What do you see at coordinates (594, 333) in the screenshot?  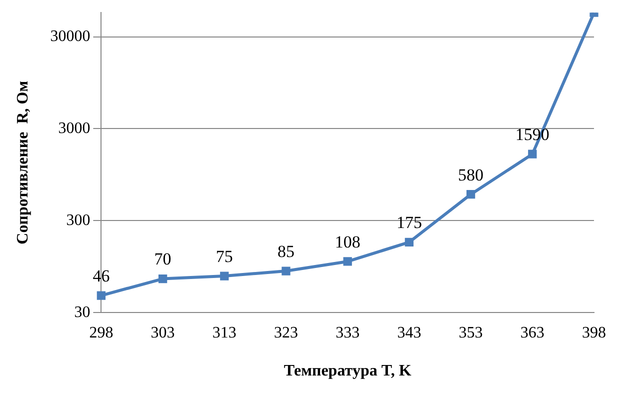 I see `x-tick-label: 398` at bounding box center [594, 333].